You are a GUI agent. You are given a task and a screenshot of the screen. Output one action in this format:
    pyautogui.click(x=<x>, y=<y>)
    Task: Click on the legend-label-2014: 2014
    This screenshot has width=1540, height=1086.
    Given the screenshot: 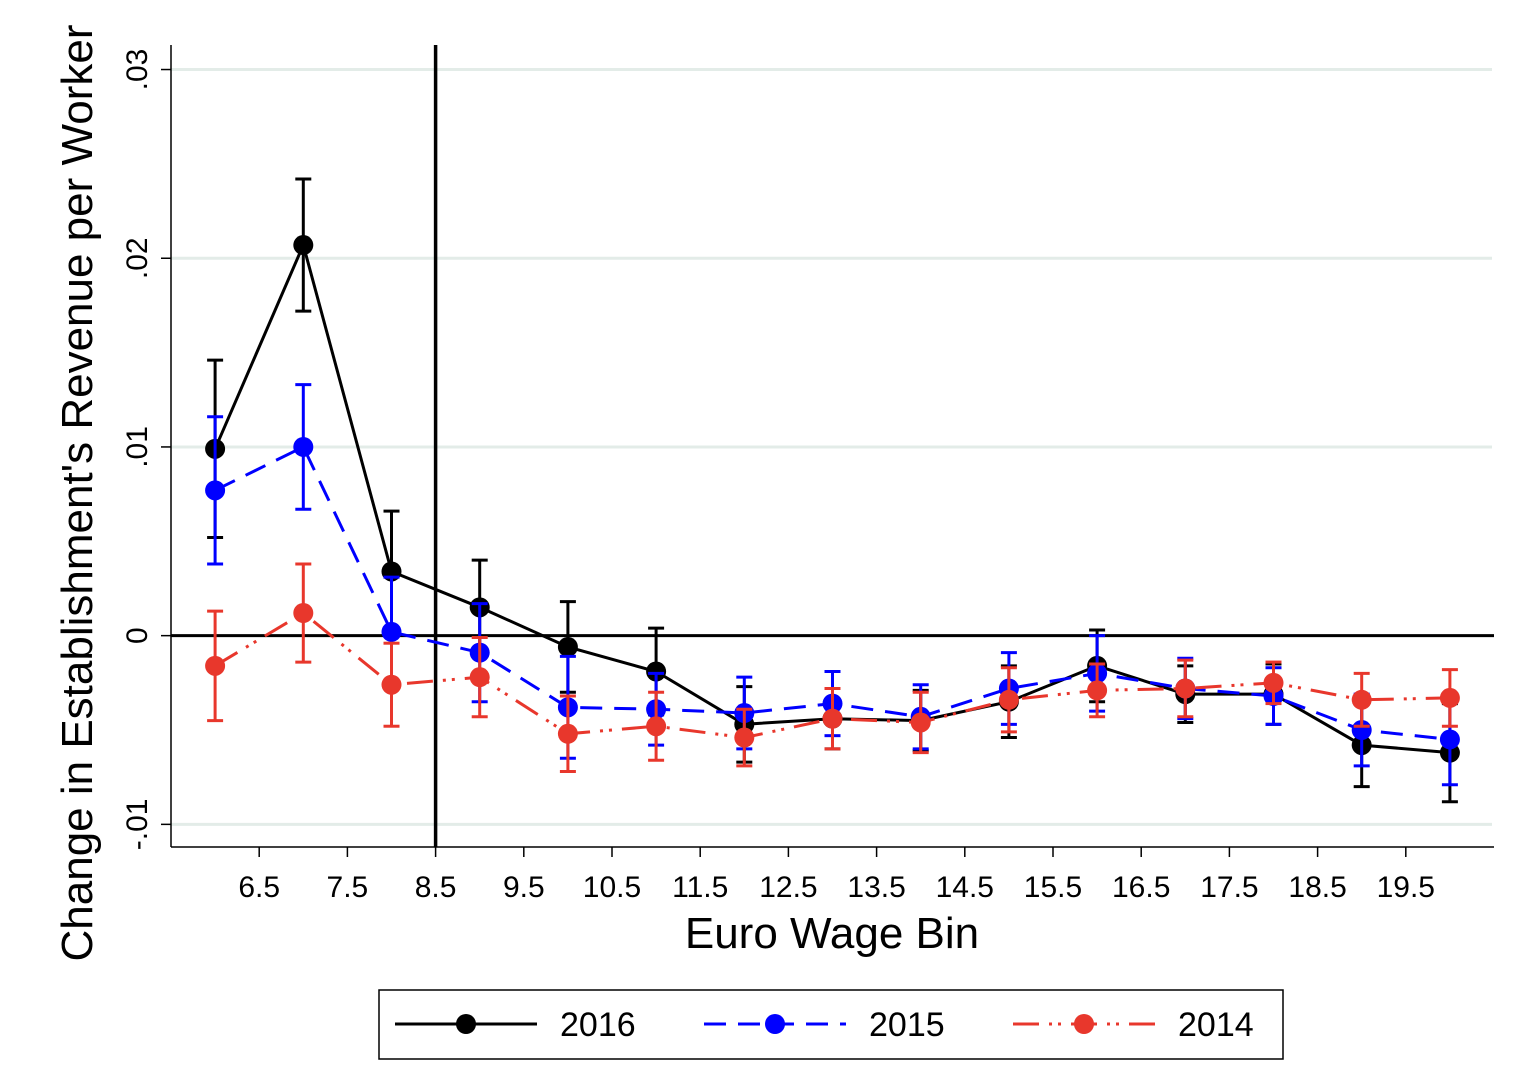 What is the action you would take?
    pyautogui.click(x=1216, y=1025)
    